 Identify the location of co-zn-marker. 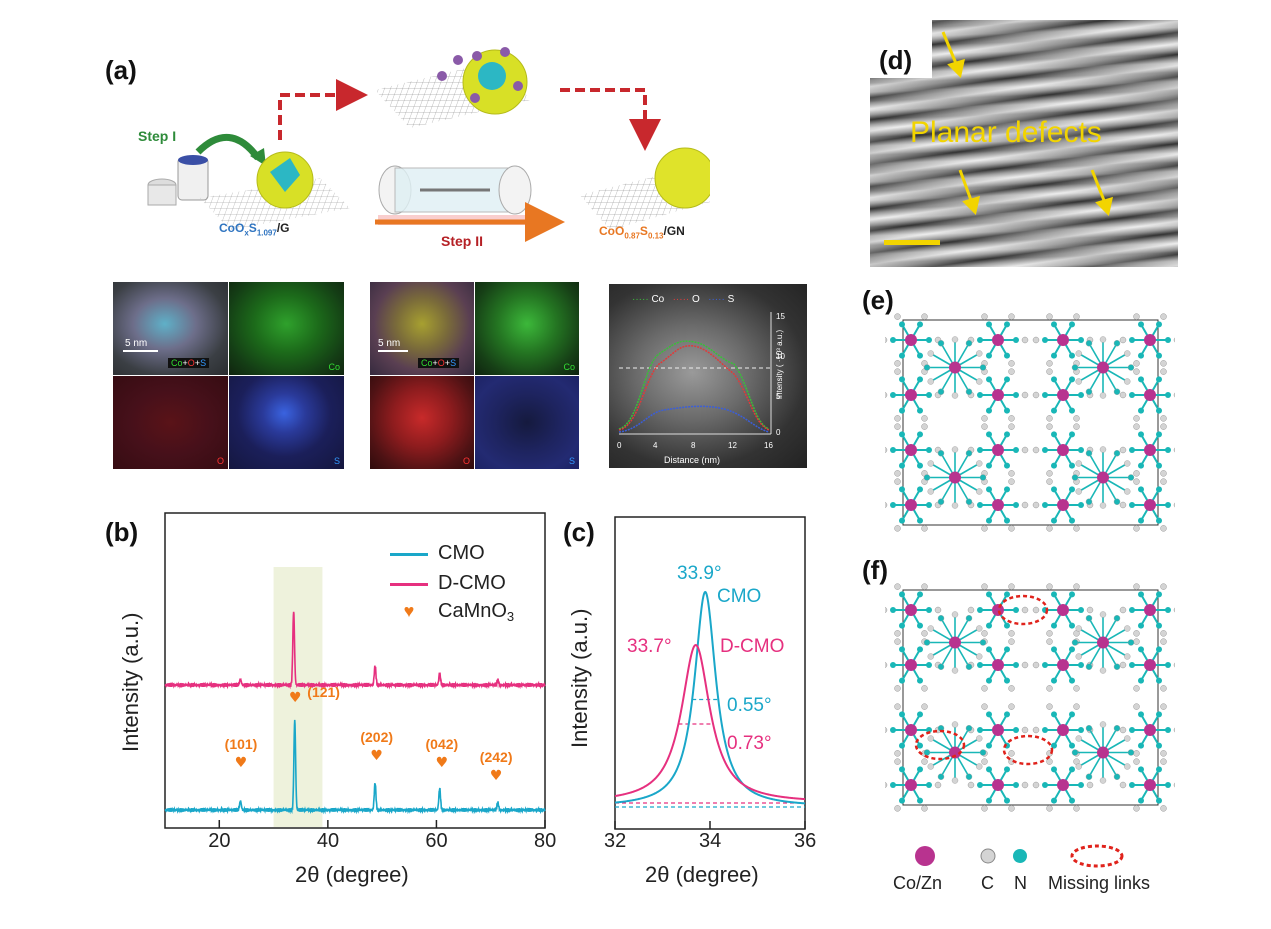
(925, 856).